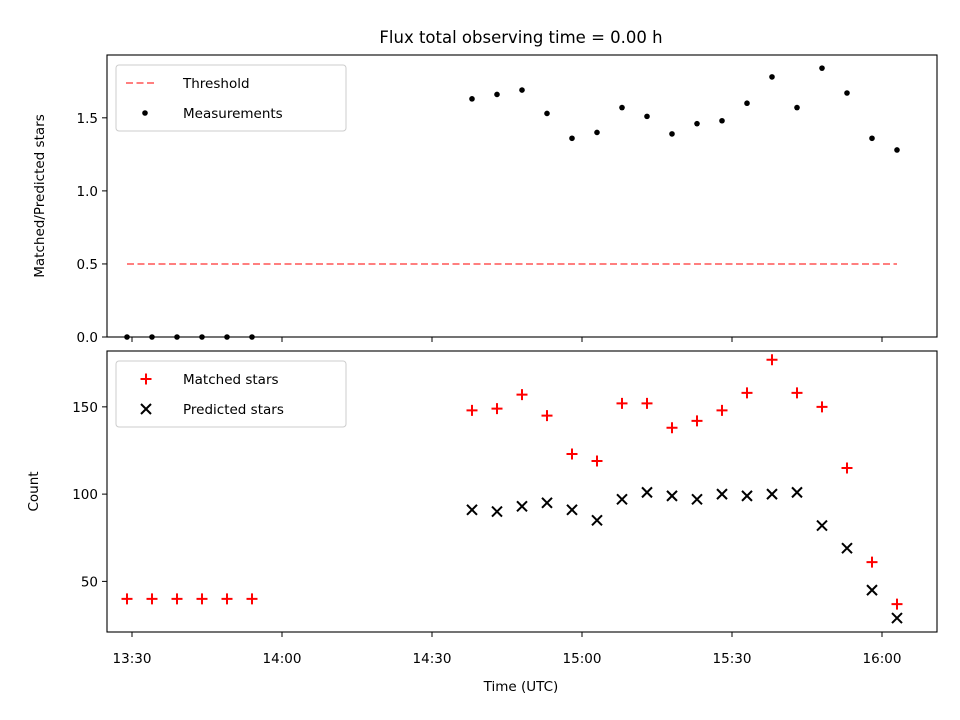 The height and width of the screenshot is (720, 960). What do you see at coordinates (146, 409) in the screenshot?
I see `predicted-stars-legend-marker` at bounding box center [146, 409].